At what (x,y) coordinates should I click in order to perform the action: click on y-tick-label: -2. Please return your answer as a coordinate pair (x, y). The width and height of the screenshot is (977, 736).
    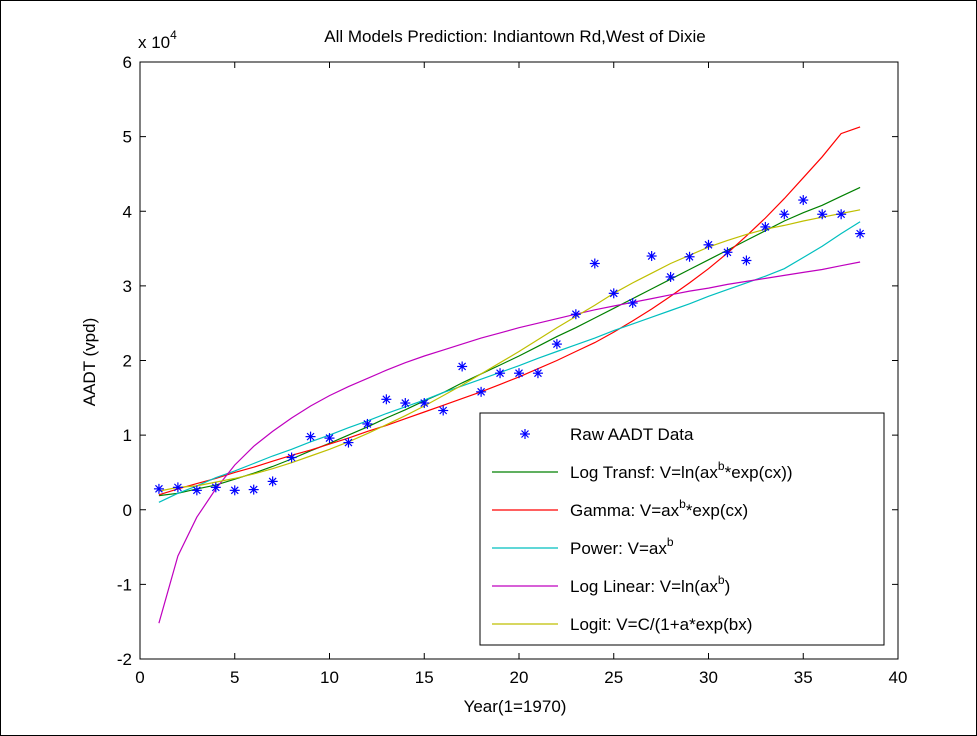
    Looking at the image, I should click on (124, 659).